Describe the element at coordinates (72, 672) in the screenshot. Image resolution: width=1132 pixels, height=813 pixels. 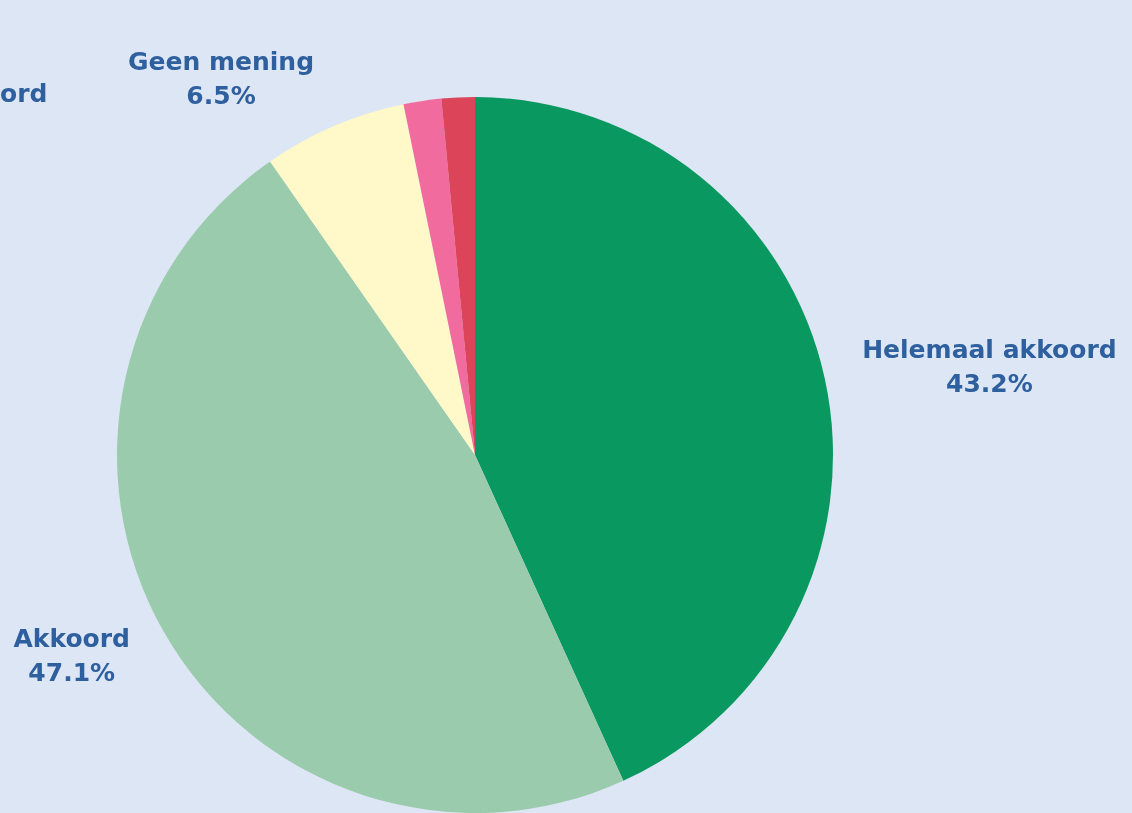
I see `data-label: 47.1%` at that location.